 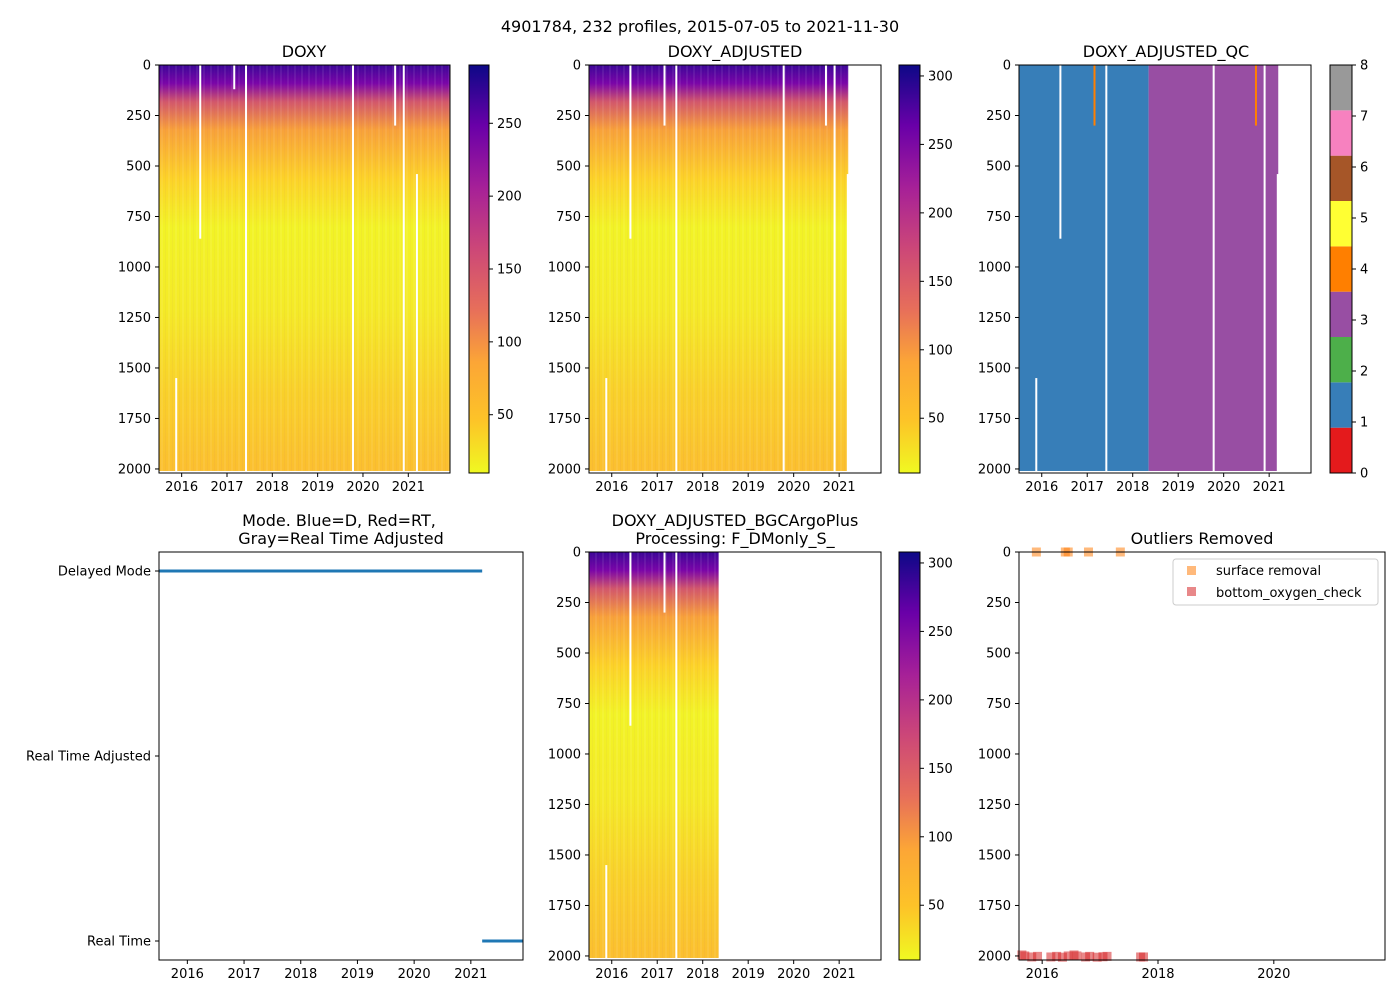 I want to click on panel-mode-title-line2: Gray=Real Time Adjusted, so click(x=341, y=538).